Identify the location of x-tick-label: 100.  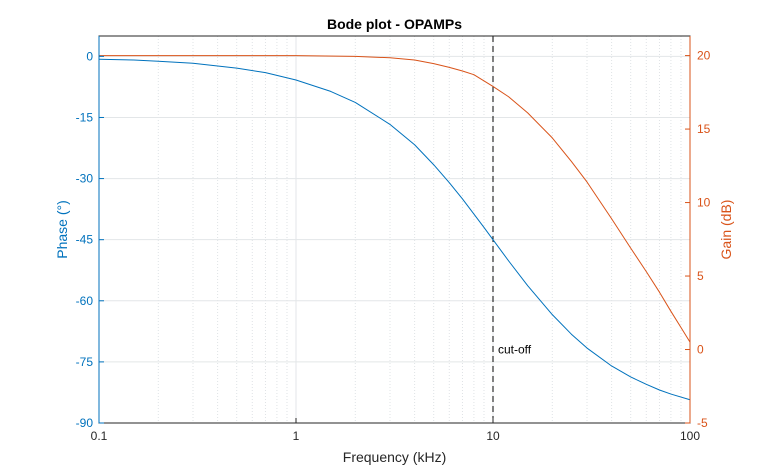
(690, 436).